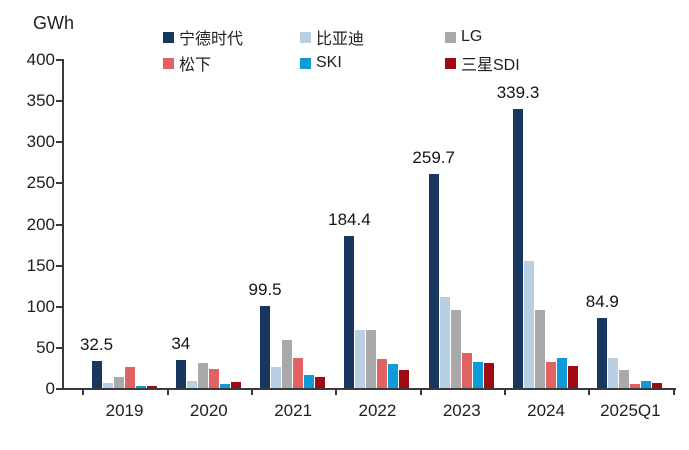  Describe the element at coordinates (224, 385) in the screenshot. I see `bar-SKI-2020` at that location.